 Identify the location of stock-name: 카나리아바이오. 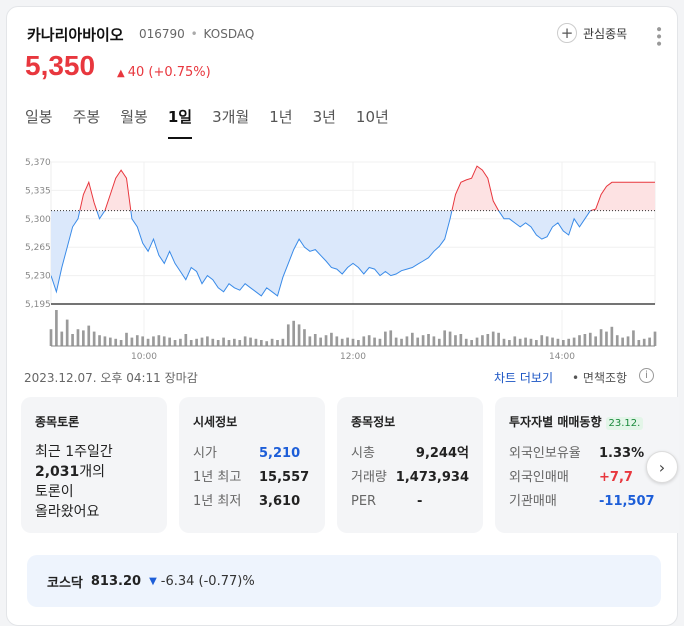
(75, 35).